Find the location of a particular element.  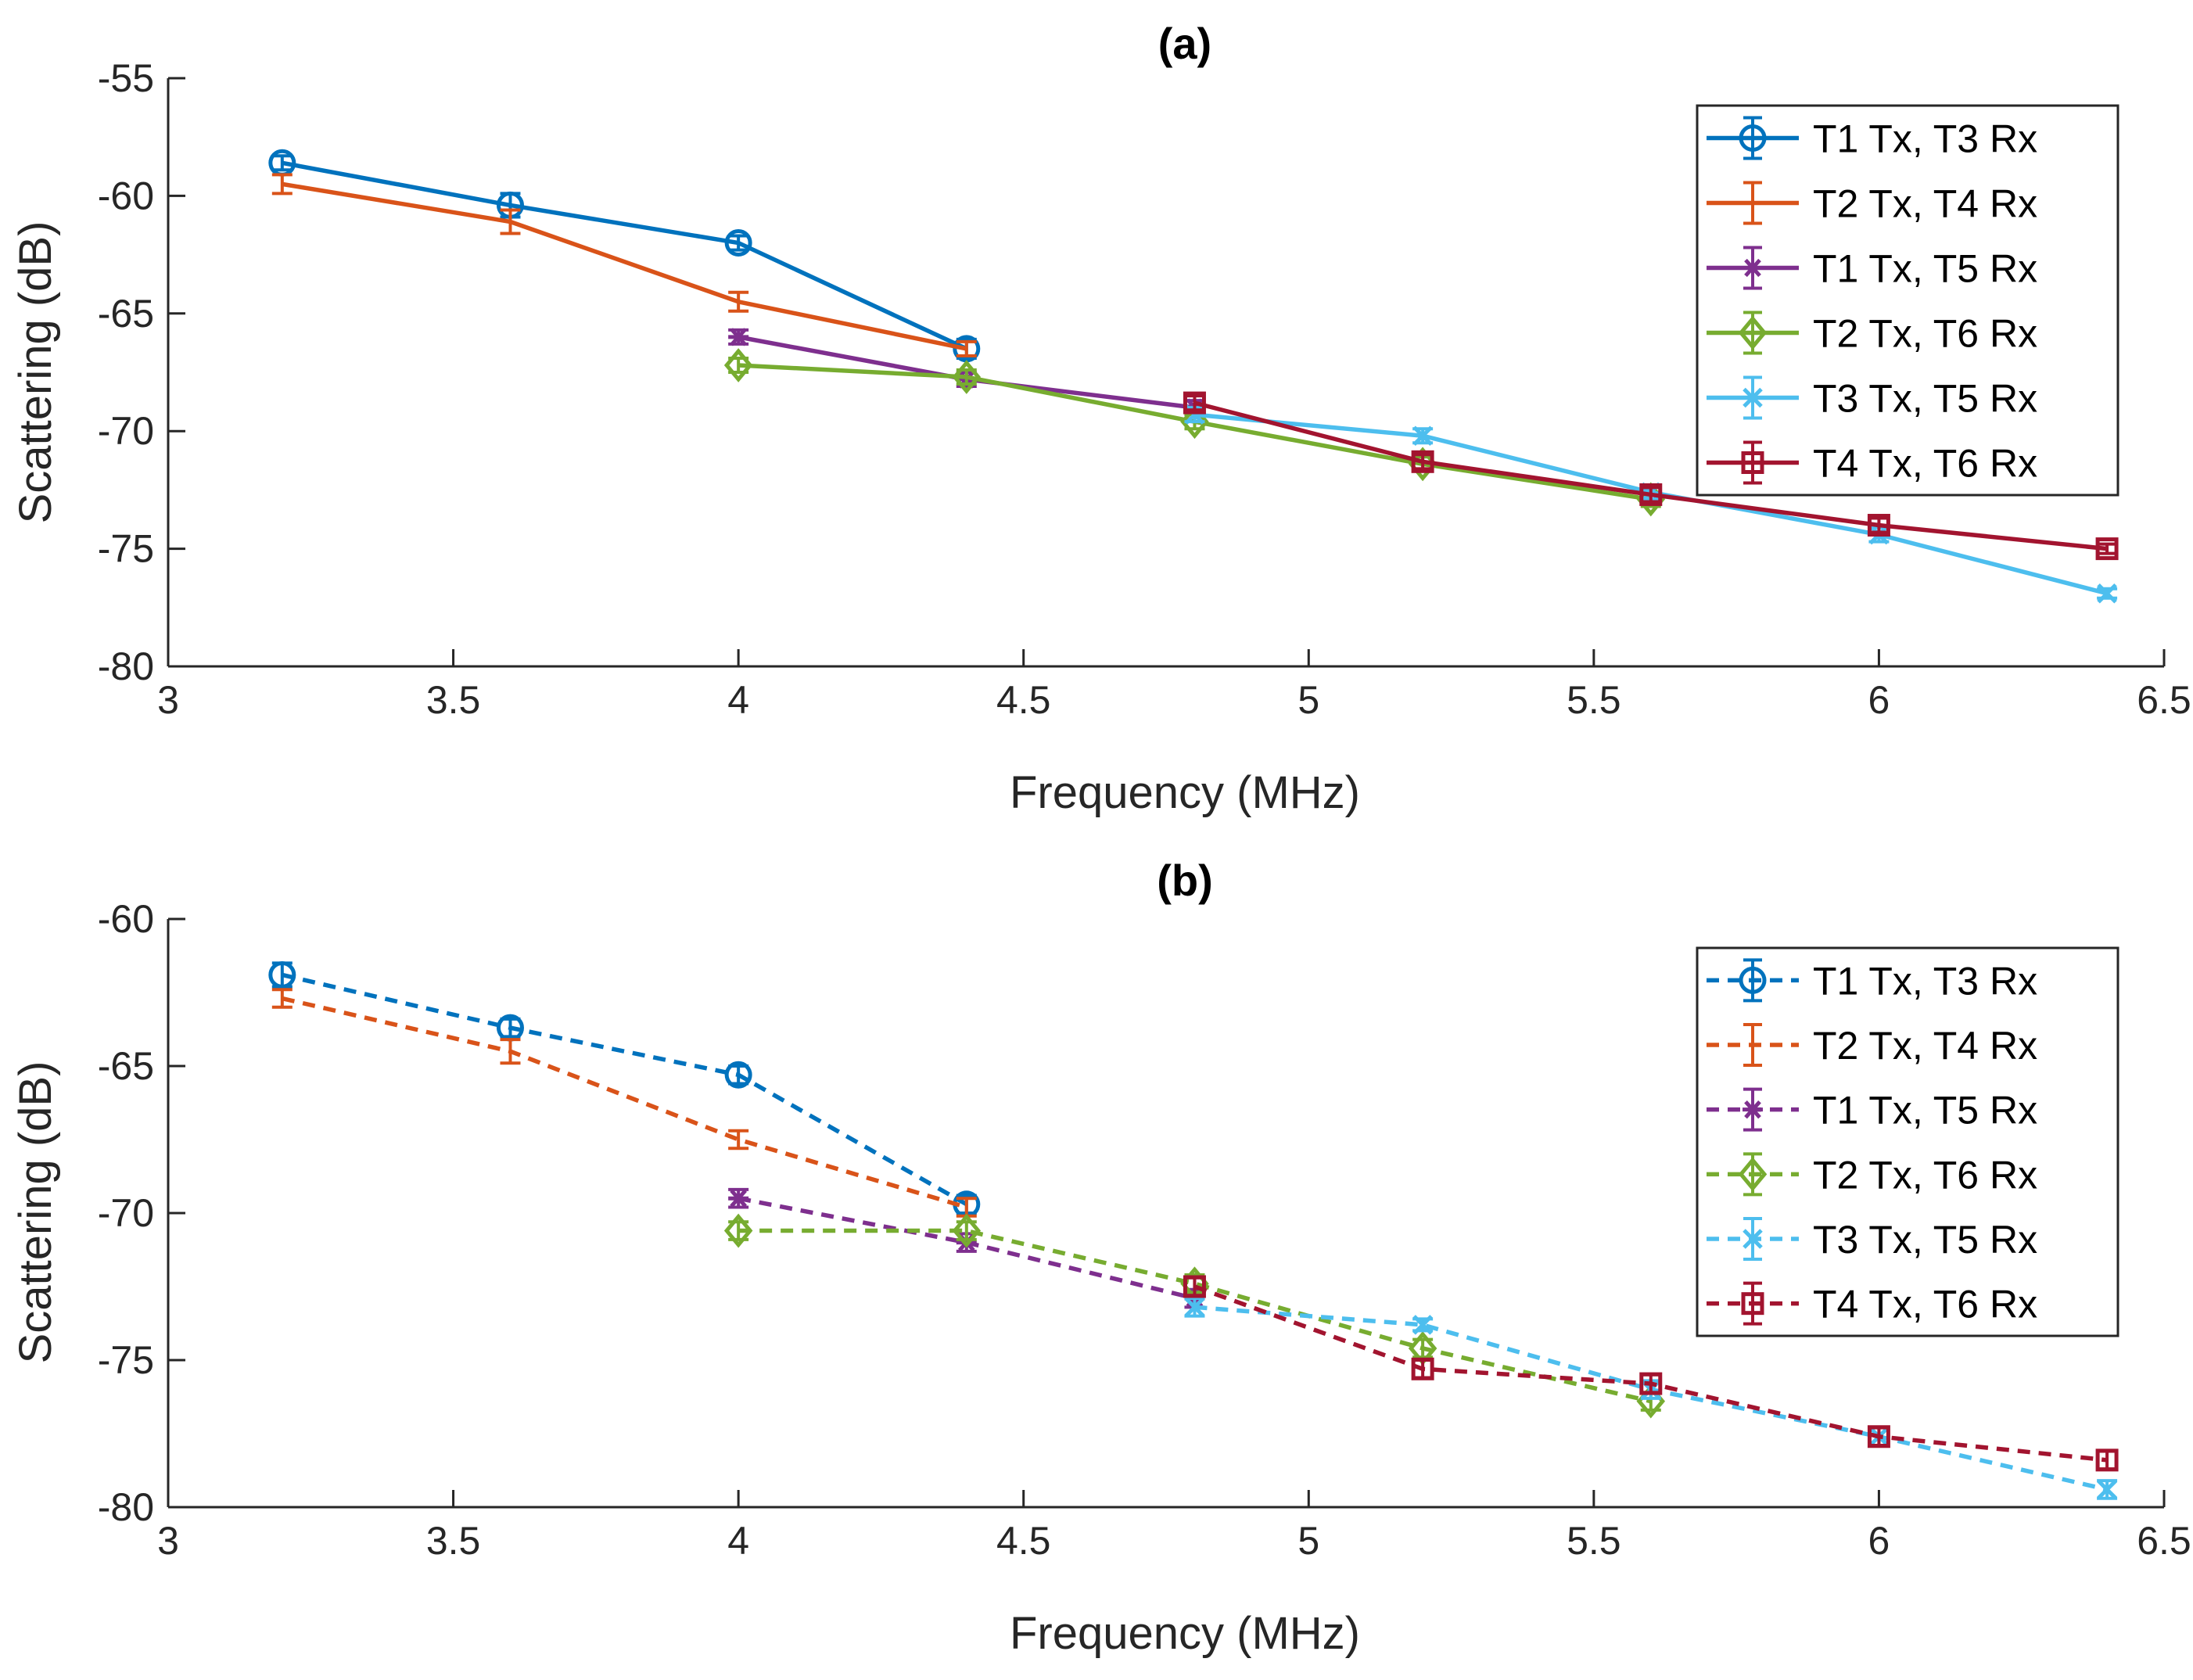

panel-title: (a) is located at coordinates (1184, 43).